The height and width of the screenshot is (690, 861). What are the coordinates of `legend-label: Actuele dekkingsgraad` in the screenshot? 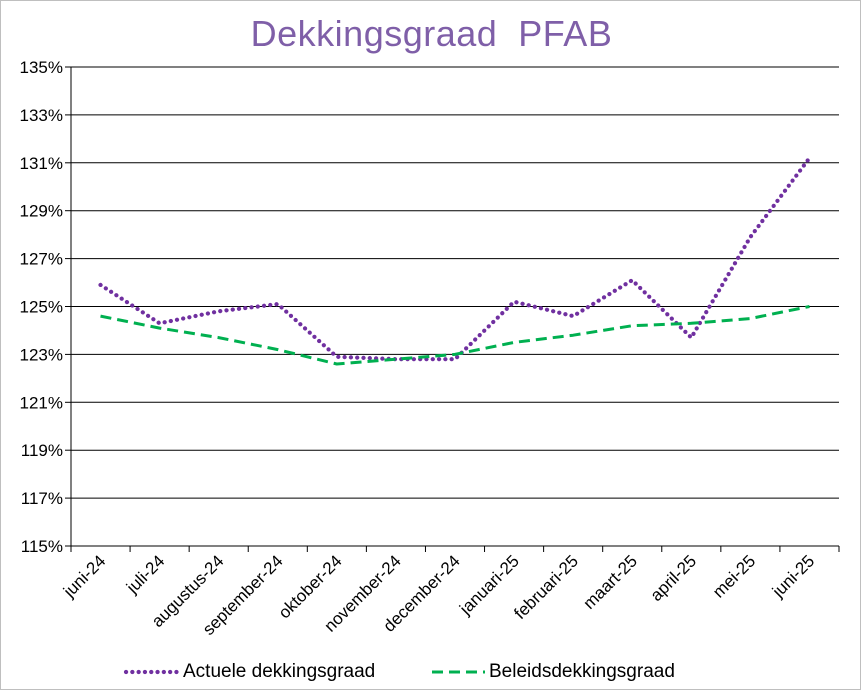 It's located at (279, 671).